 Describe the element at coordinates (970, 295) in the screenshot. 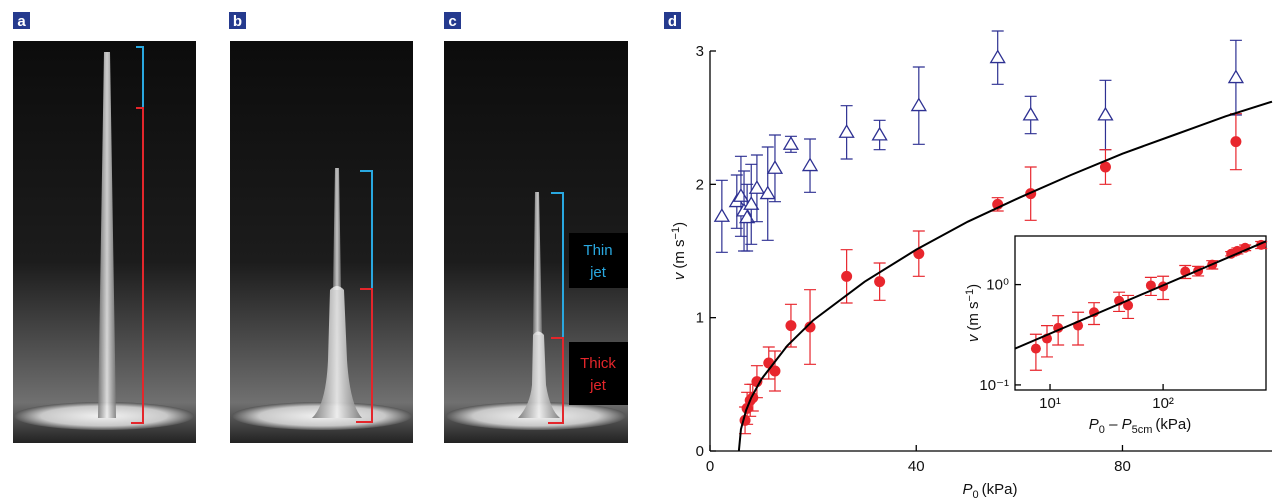

I see `inset-y-label-part: −1` at that location.